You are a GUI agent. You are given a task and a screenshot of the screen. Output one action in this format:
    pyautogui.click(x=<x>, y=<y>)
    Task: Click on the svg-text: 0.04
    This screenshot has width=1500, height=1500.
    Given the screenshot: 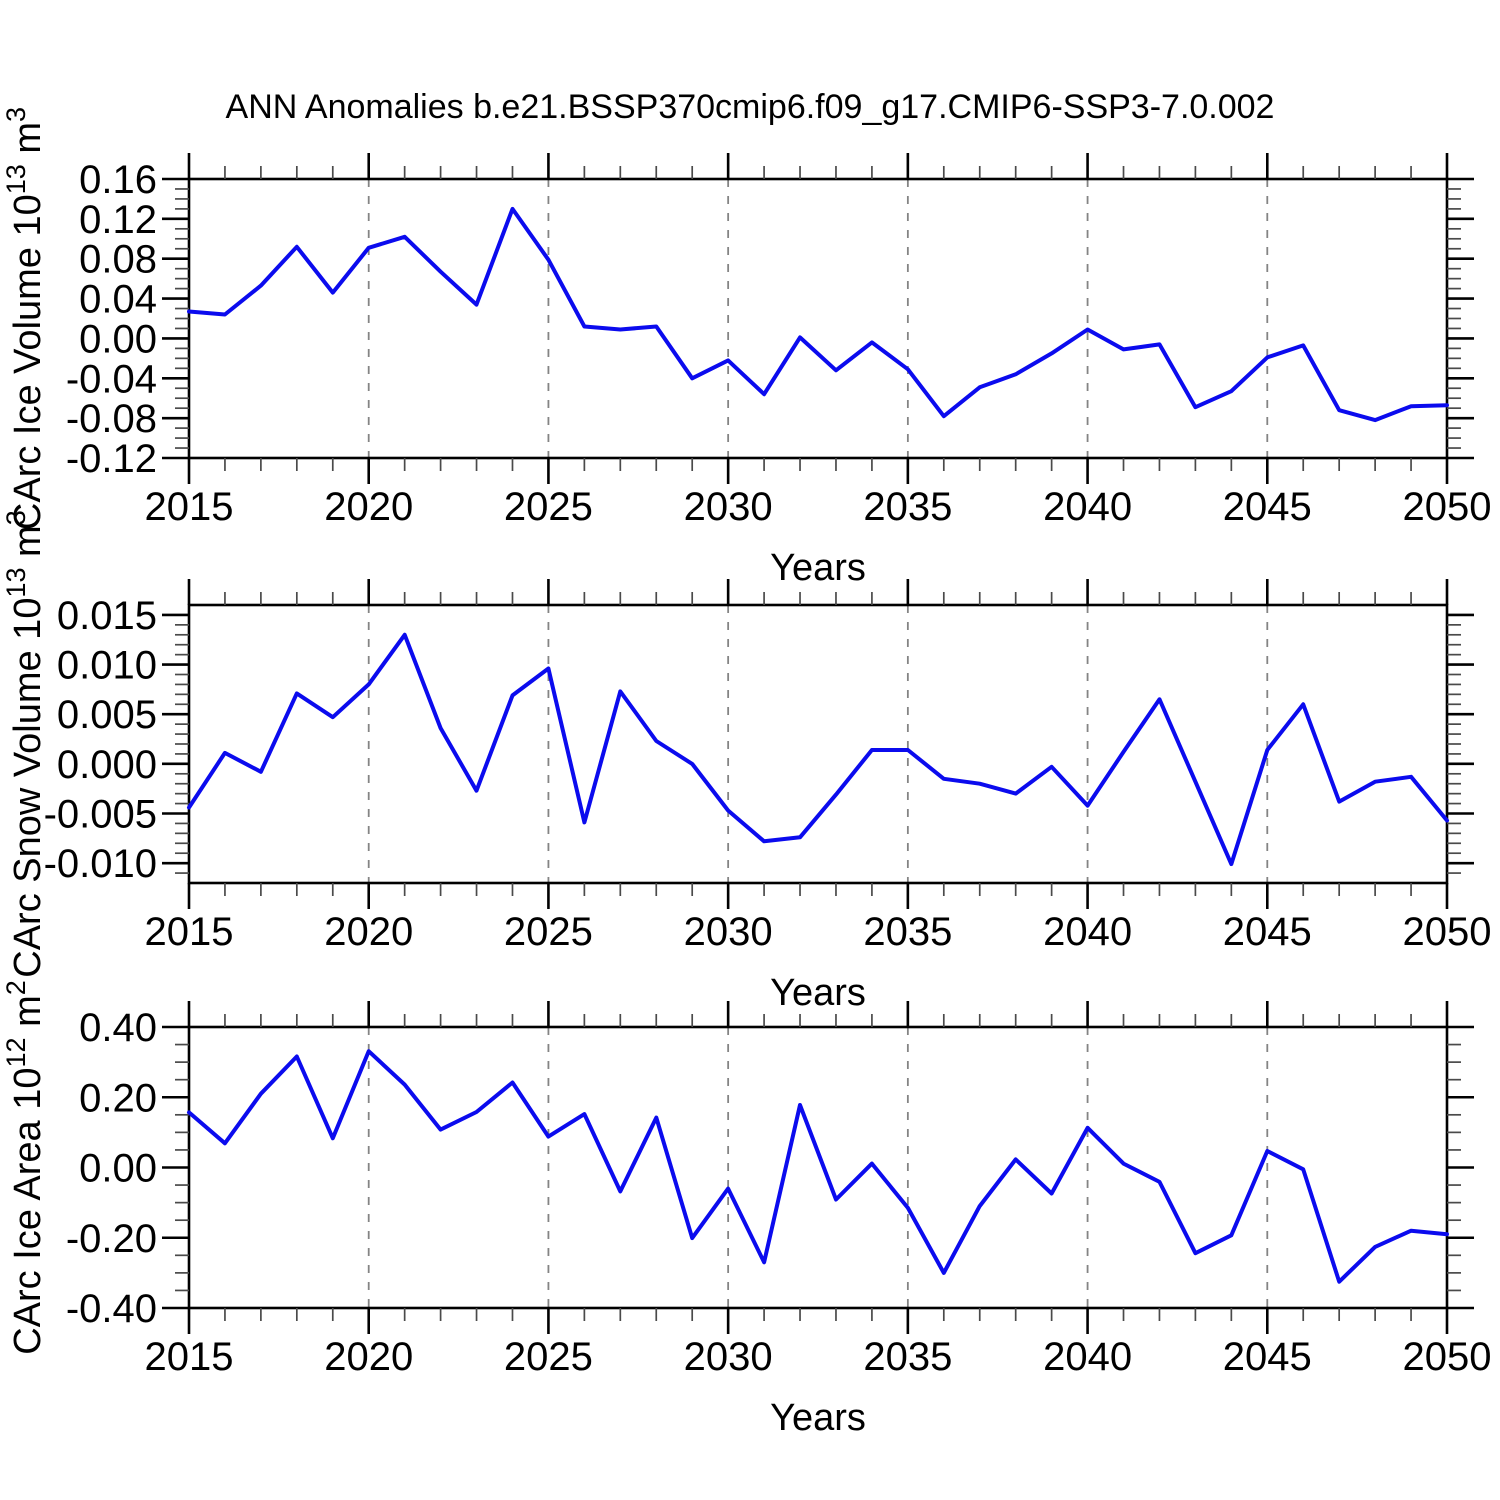 What is the action you would take?
    pyautogui.click(x=118, y=300)
    